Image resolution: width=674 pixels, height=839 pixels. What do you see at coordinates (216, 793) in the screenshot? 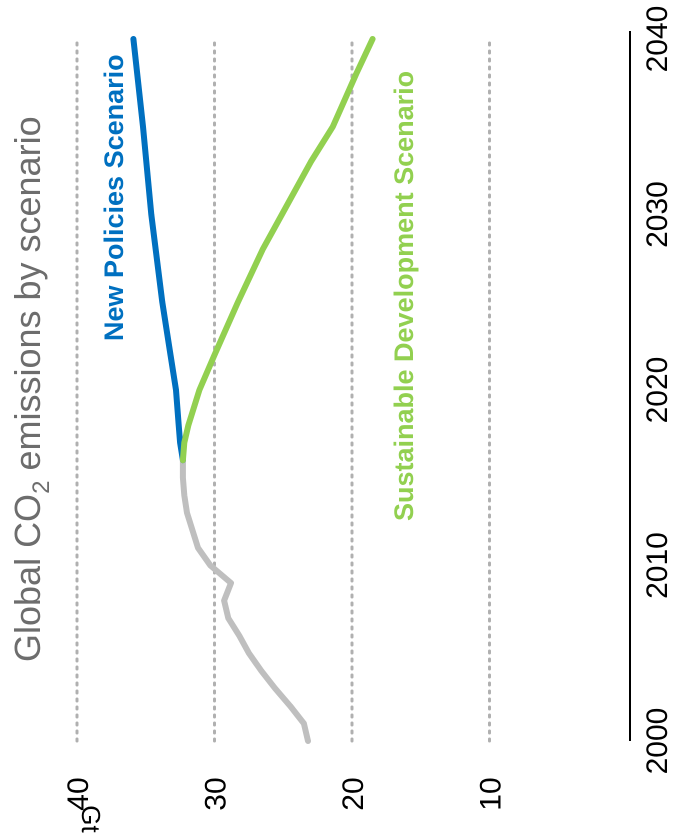
I see `y-tick-label-30: 30` at bounding box center [216, 793].